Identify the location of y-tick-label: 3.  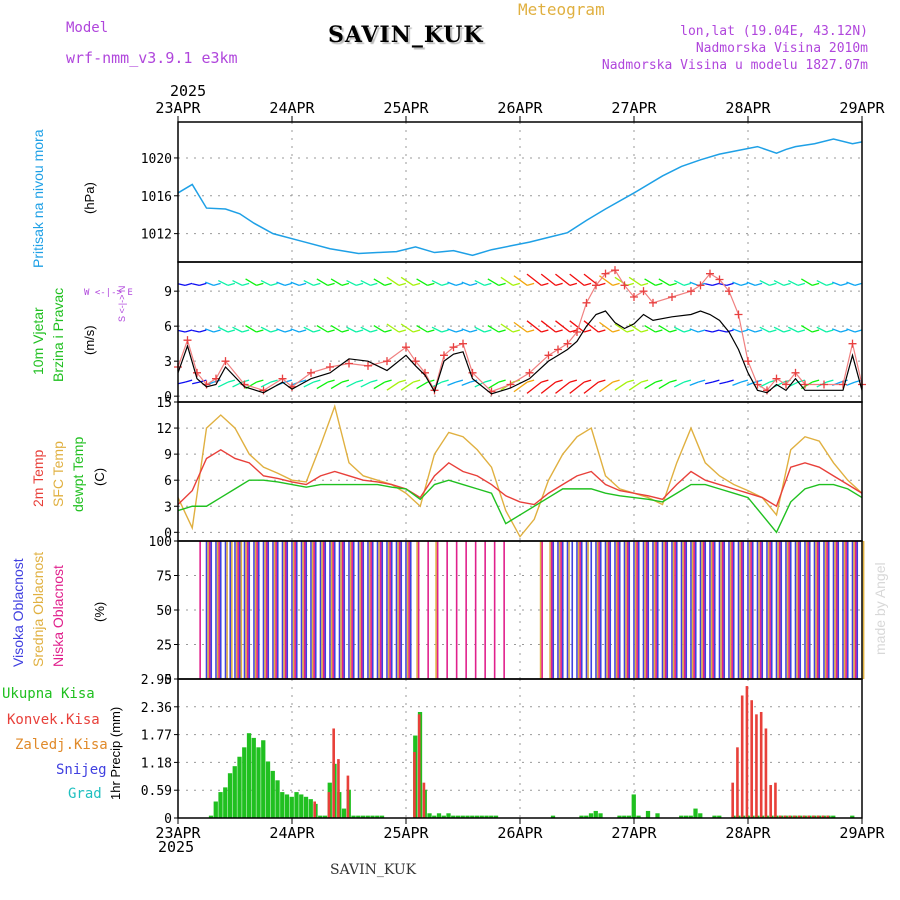
(168, 507).